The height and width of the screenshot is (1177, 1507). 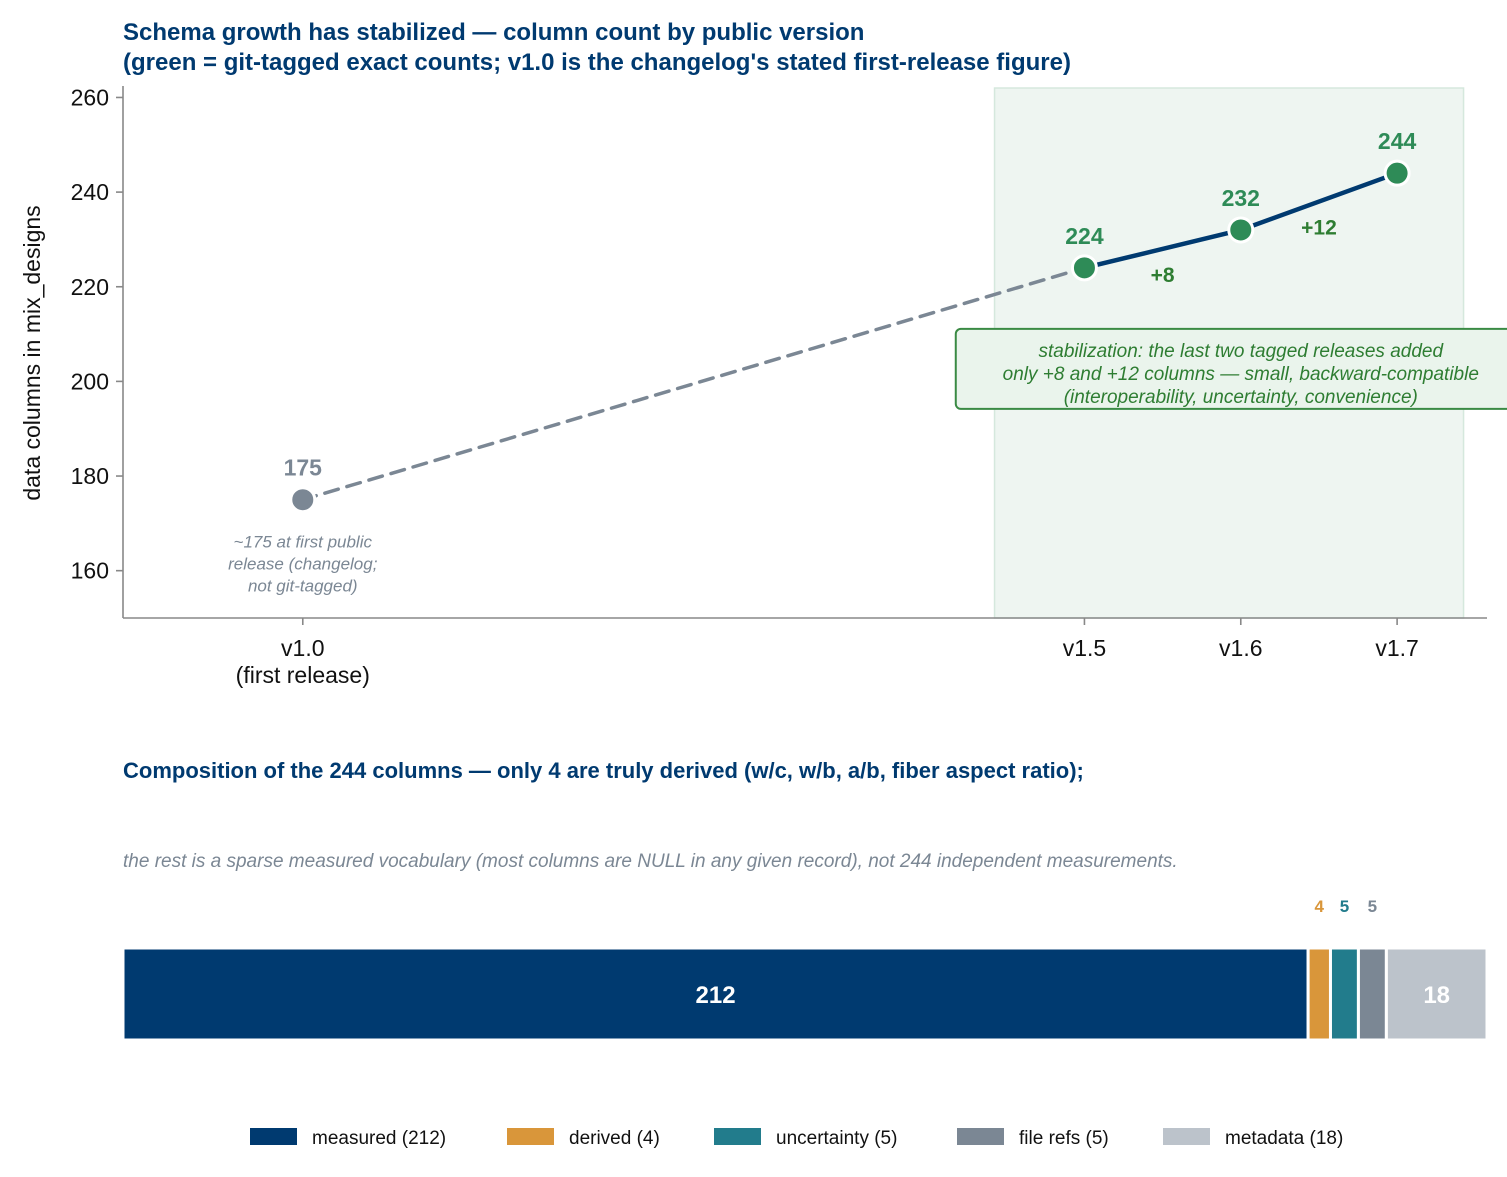 What do you see at coordinates (1319, 228) in the screenshot?
I see `delta-label: +12` at bounding box center [1319, 228].